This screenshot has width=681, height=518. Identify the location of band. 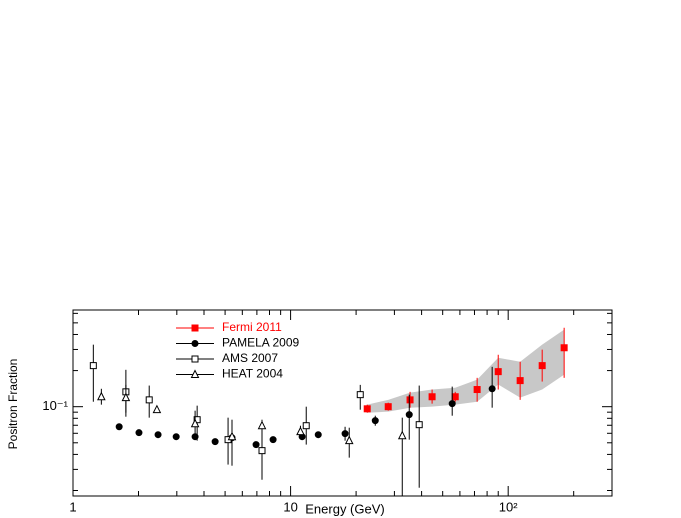
(466, 371).